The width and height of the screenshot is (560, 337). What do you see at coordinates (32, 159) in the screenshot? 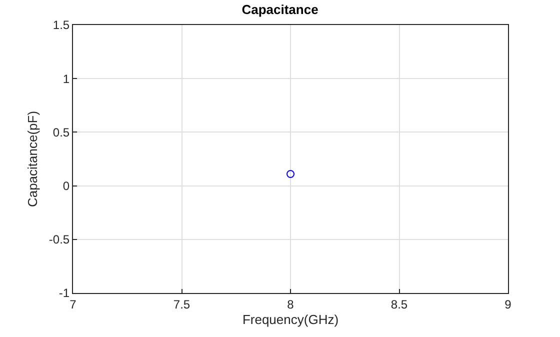
I see `y-axis-title: Capacitance(pF)` at bounding box center [32, 159].